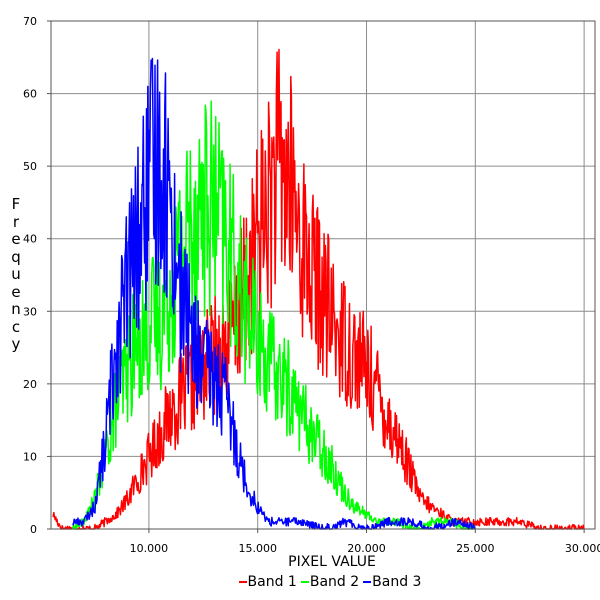 The image size is (600, 600). Describe the element at coordinates (257, 548) in the screenshot. I see `x-tick-label: 15.000` at that location.